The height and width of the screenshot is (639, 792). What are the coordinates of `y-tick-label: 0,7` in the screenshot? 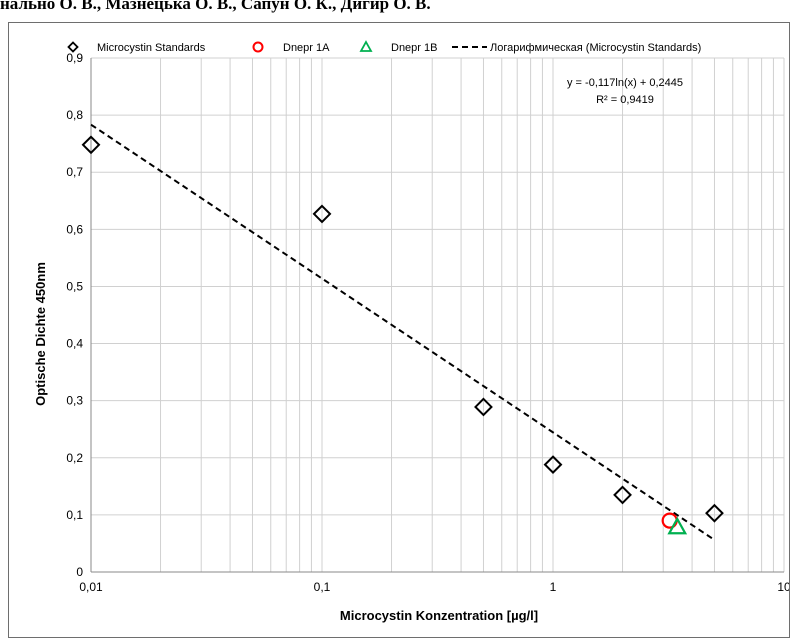 It's located at (74, 172).